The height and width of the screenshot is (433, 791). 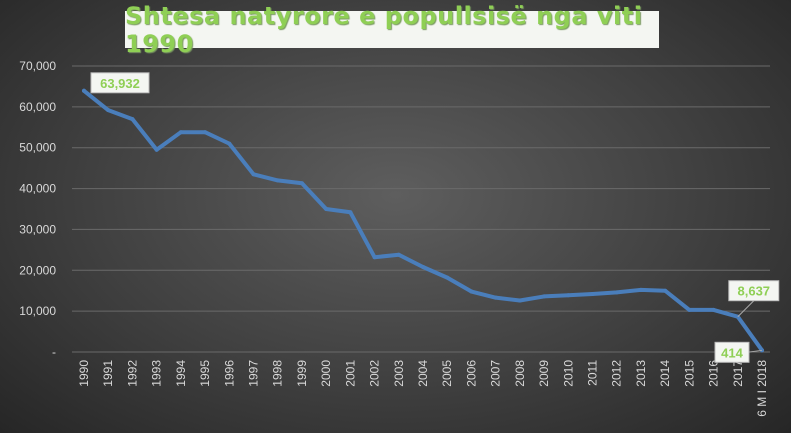 I want to click on x-tick-label: 1990, so click(x=84, y=373).